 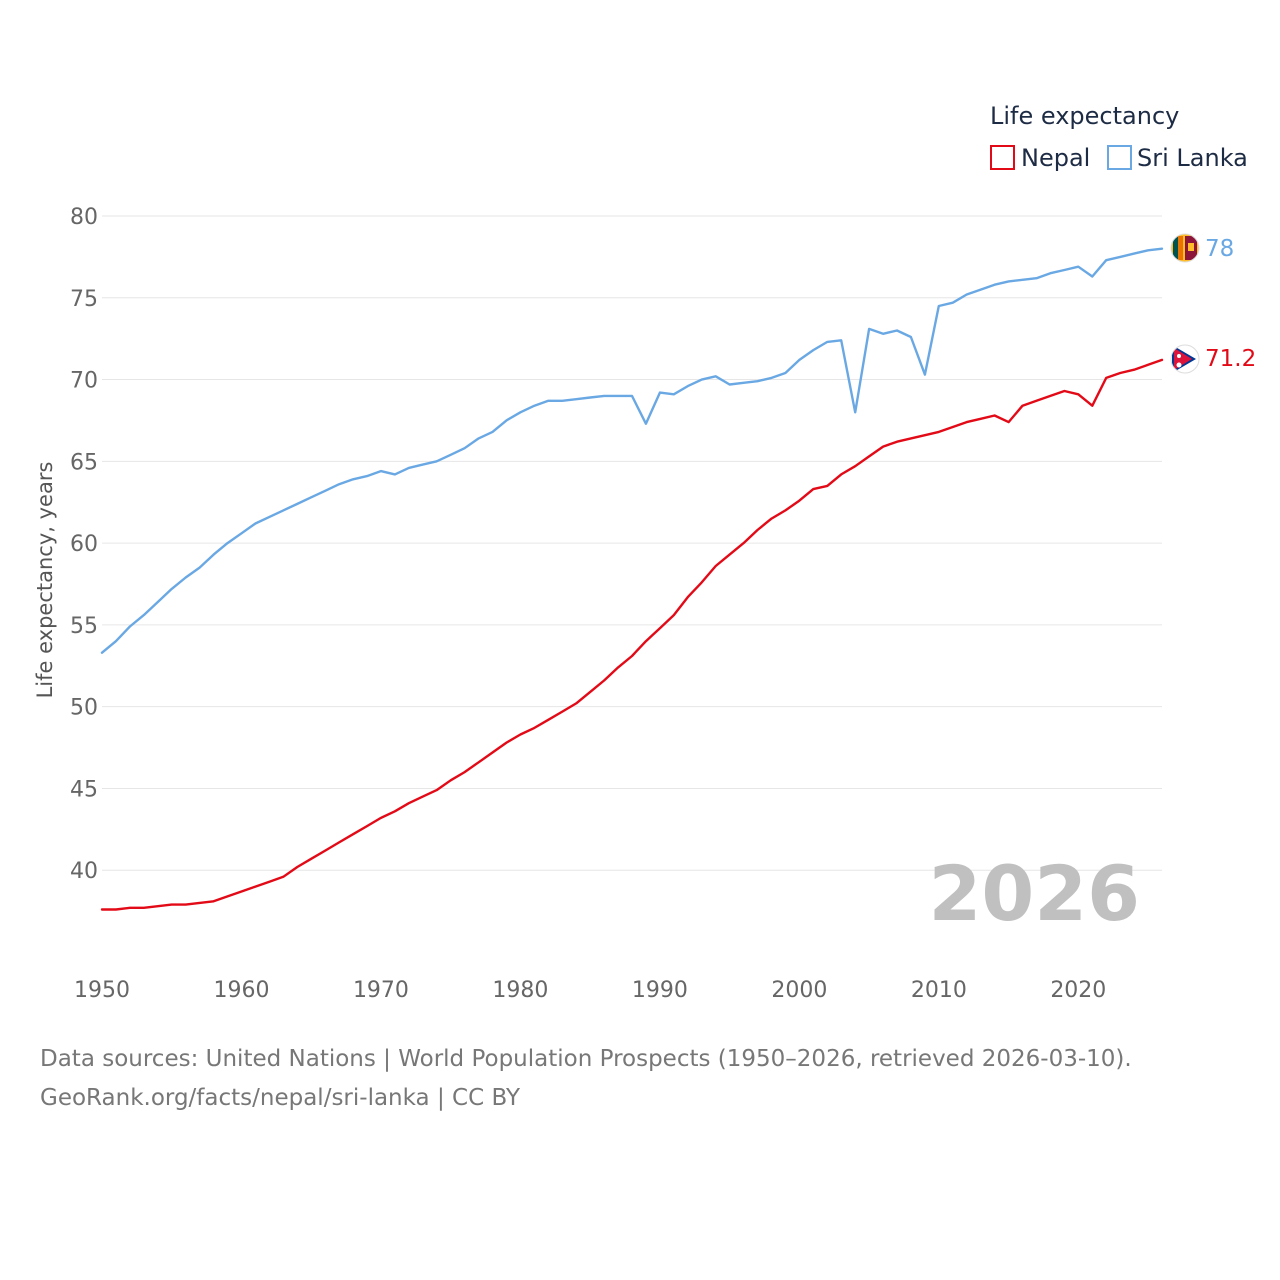 I want to click on legend-label-nepal: Nepal, so click(x=1055, y=158).